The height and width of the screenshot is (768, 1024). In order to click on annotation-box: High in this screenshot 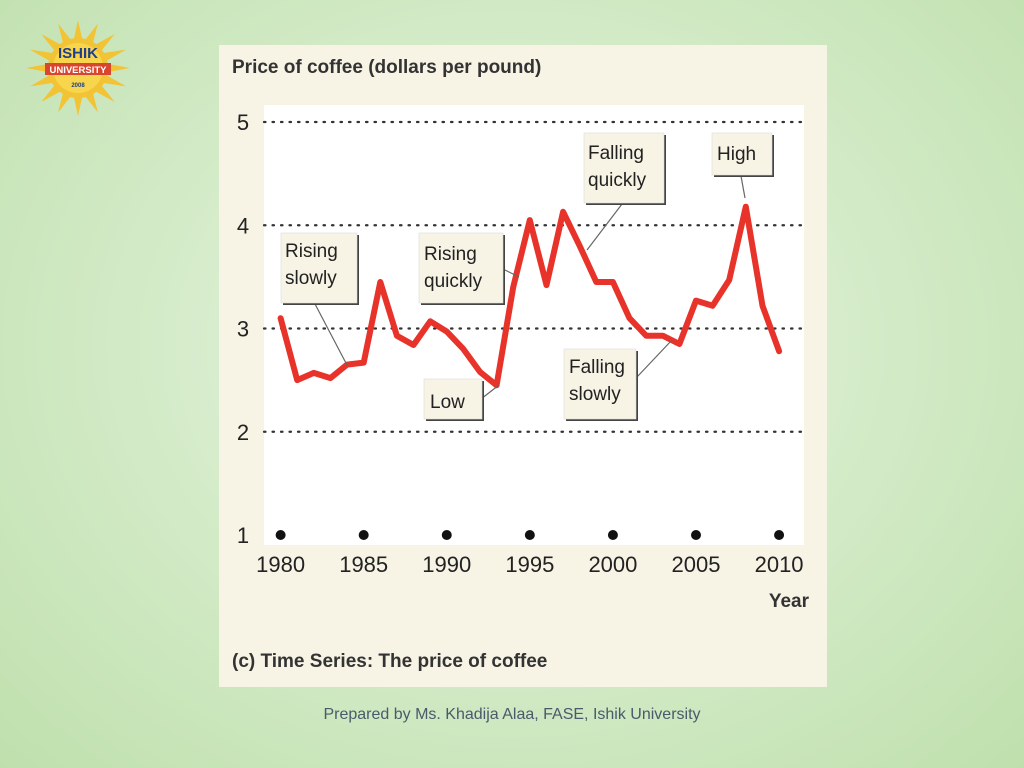, I will do `click(742, 154)`.